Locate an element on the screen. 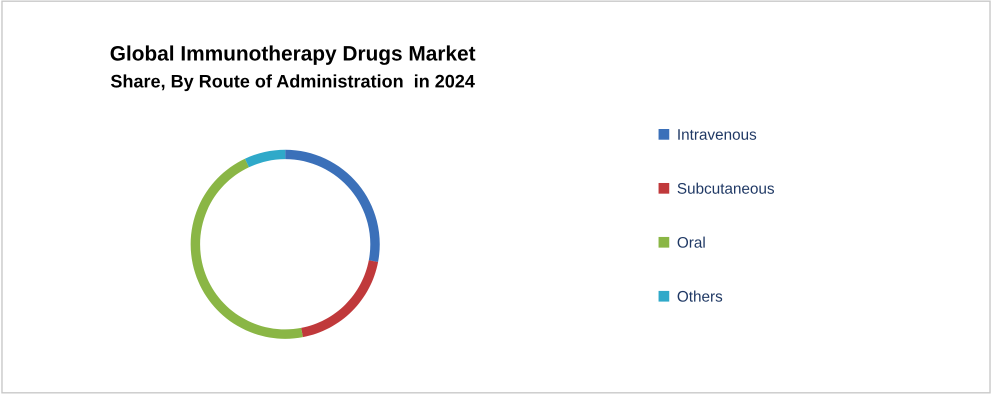 This screenshot has width=992, height=394. legend-label: Others is located at coordinates (700, 296).